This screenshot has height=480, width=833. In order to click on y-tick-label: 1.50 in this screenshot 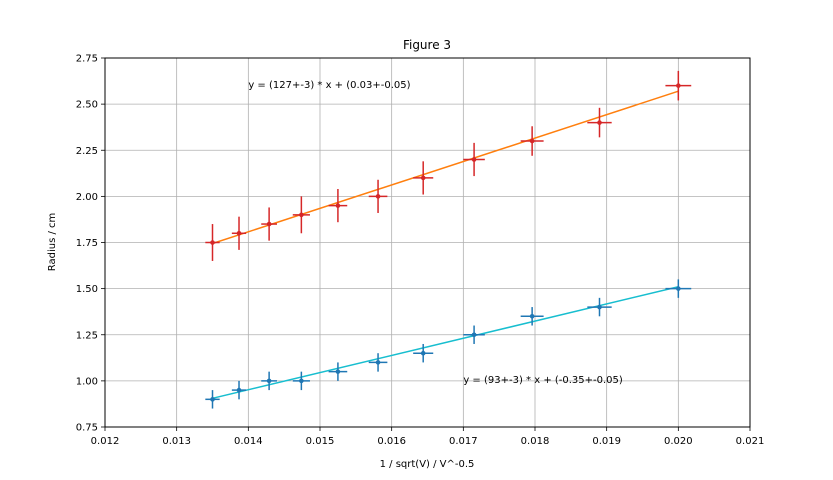, I will do `click(87, 289)`.